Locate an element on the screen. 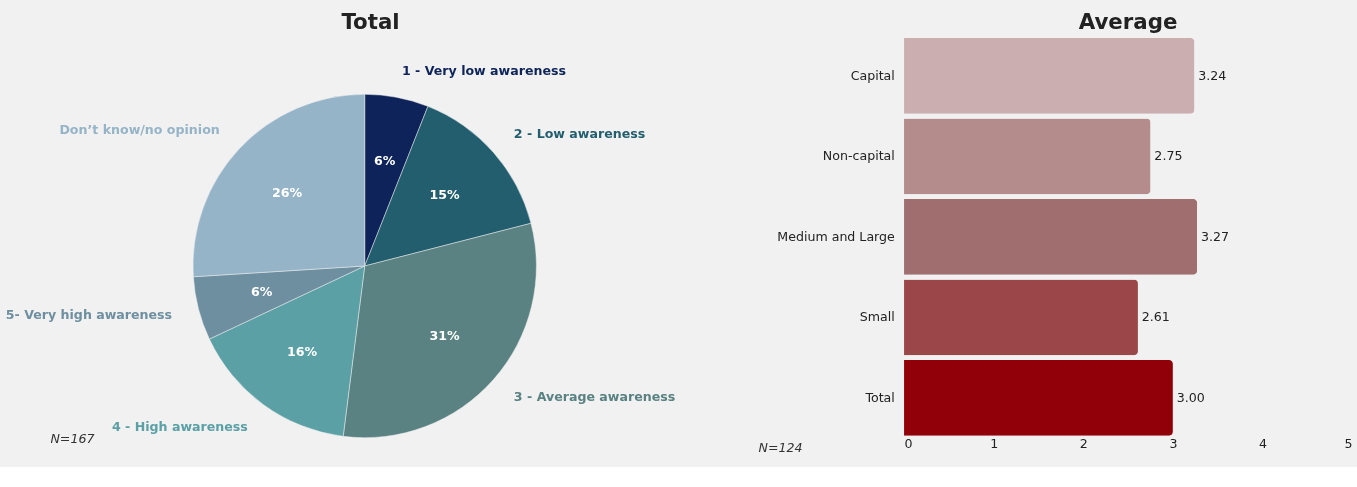  x-tick-label: 1 is located at coordinates (994, 443).